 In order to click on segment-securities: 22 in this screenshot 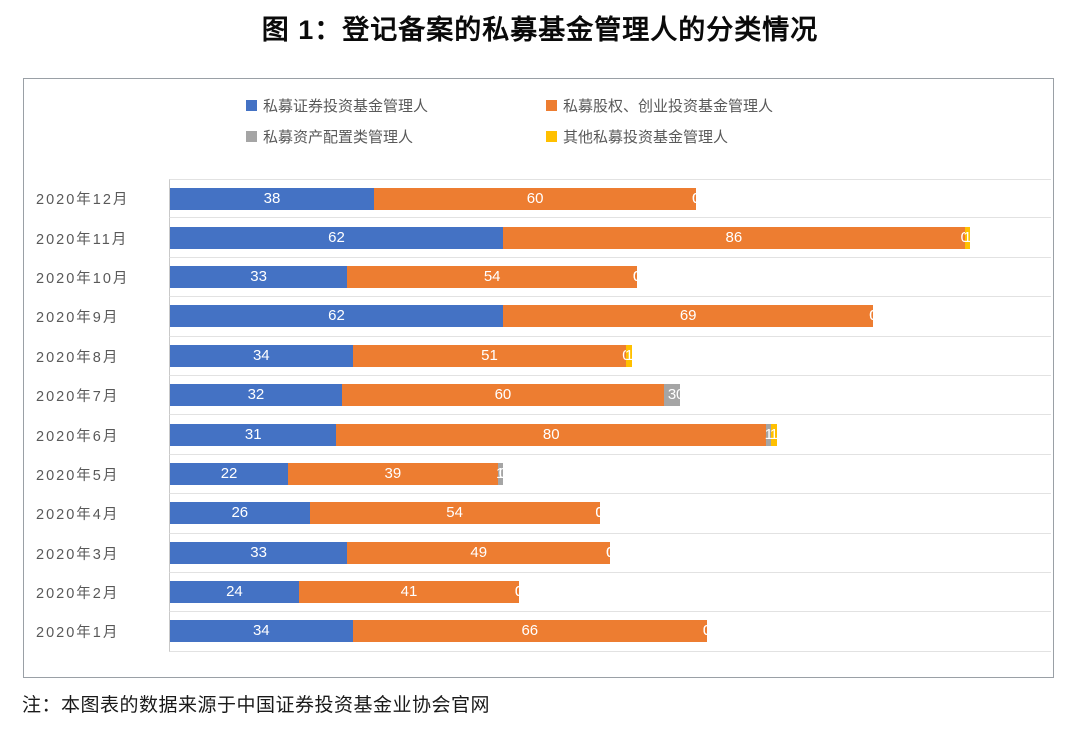, I will do `click(229, 473)`.